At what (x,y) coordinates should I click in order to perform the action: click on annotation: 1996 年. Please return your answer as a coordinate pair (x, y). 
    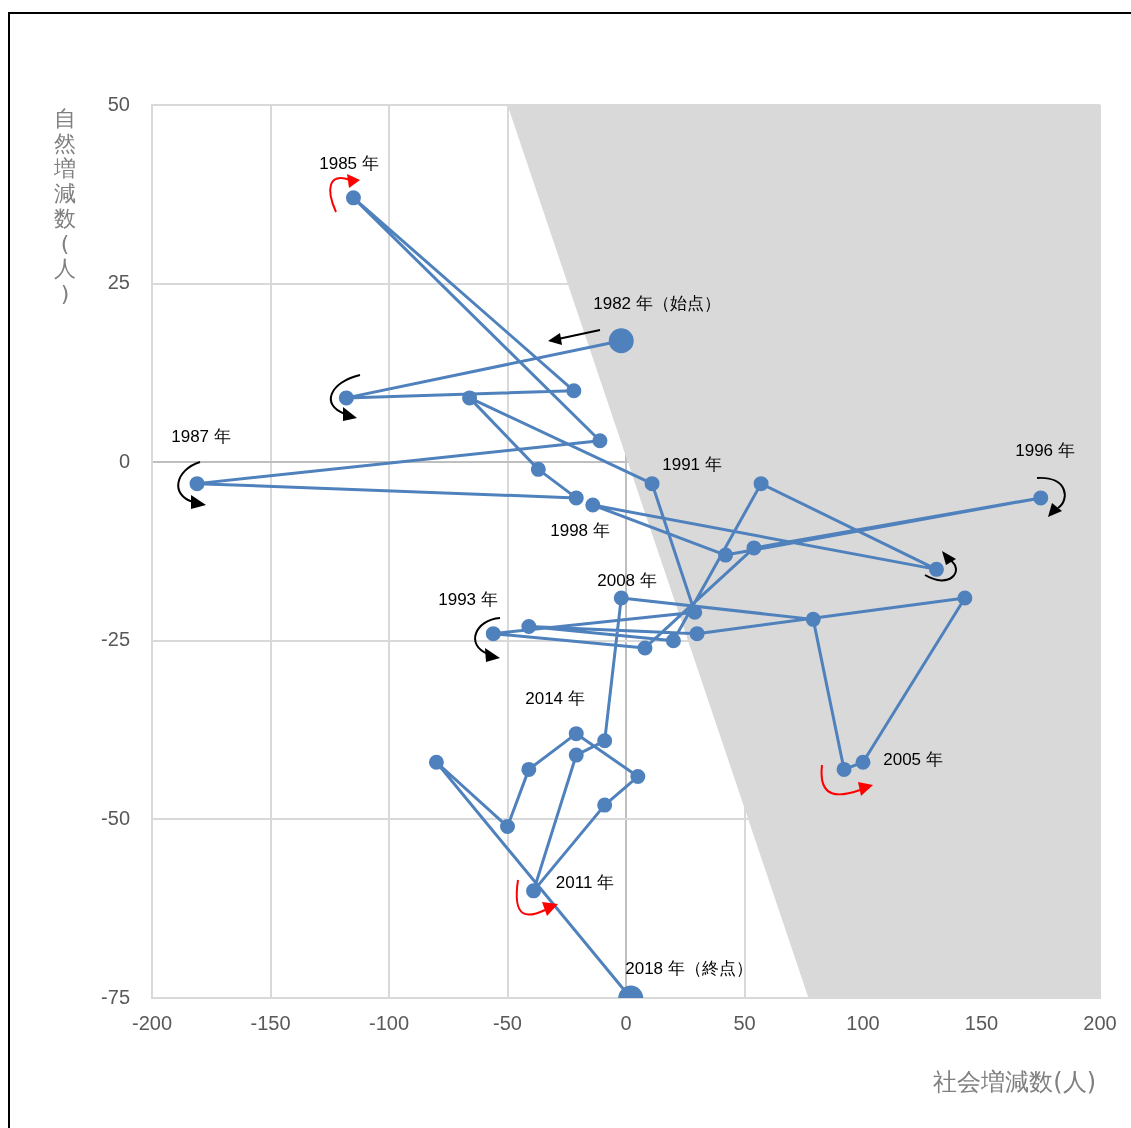
    Looking at the image, I should click on (1045, 450).